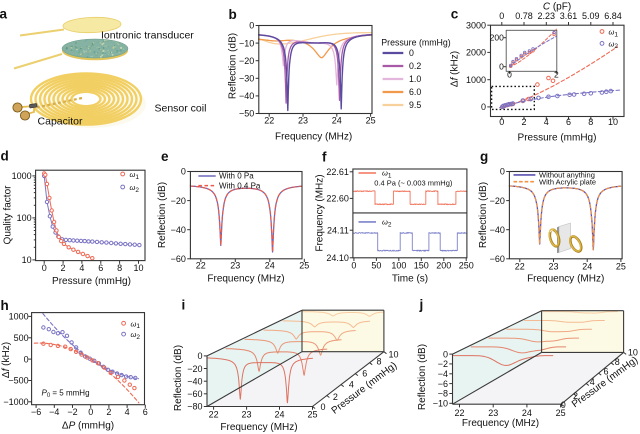 This screenshot has width=640, height=434. What do you see at coordinates (413, 183) in the screenshot?
I see `svg-text: 0.4 Pa (~ 0.003 mmHg)` at bounding box center [413, 183].